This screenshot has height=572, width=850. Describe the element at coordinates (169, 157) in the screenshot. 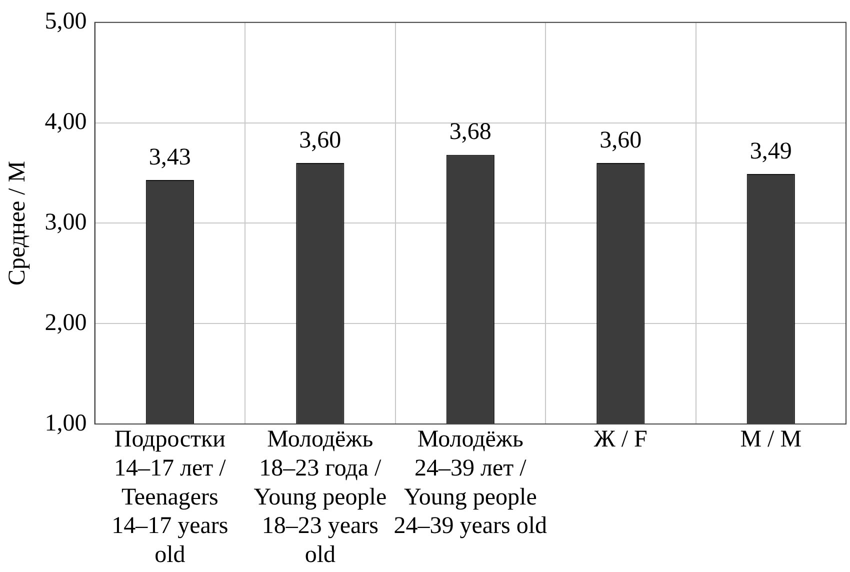

I see `data-label: 3,43` at that location.